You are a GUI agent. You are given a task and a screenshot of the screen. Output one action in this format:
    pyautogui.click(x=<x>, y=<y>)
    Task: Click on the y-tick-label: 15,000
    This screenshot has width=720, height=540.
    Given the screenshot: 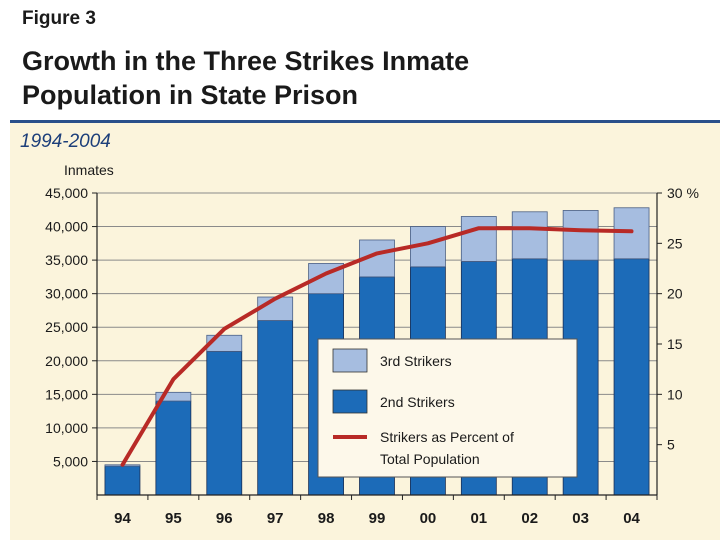 What is the action you would take?
    pyautogui.click(x=66, y=394)
    